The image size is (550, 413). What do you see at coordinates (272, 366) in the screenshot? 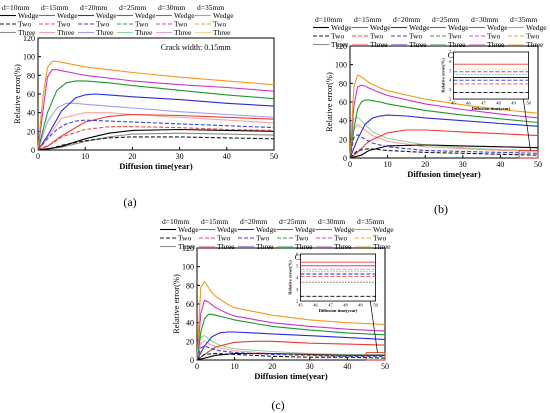
I see `x-tick-label: 20` at bounding box center [272, 366].